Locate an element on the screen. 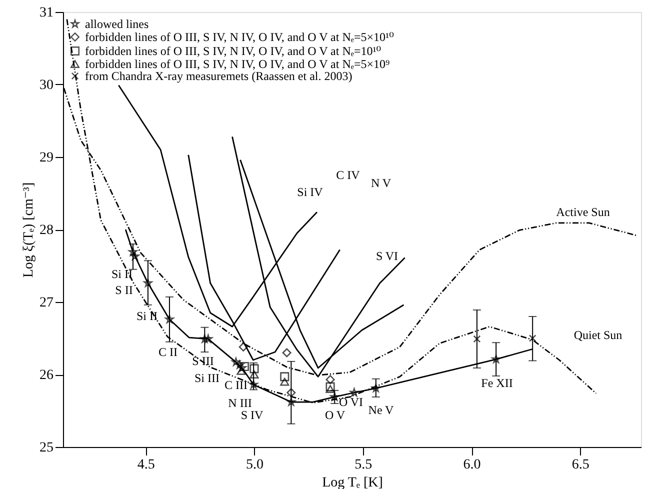  legend-label: from Chandra X-ray measuremets (Raassen et al. 2003) is located at coordinates (218, 76).